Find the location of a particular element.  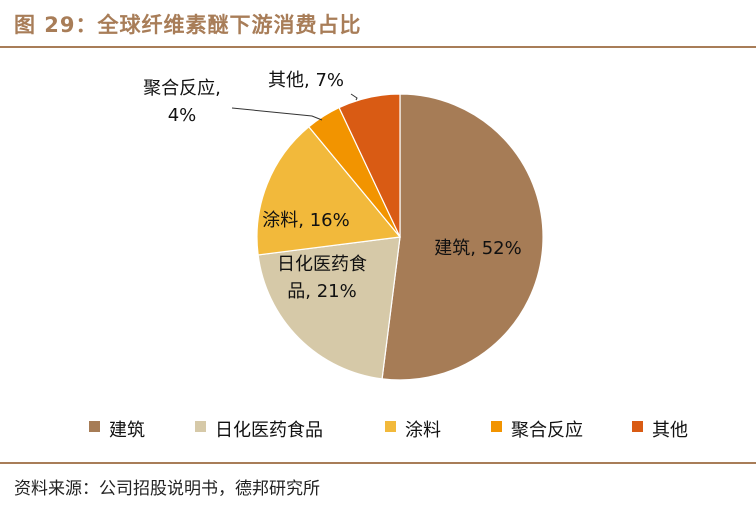

leader-lines is located at coordinates (294, 107).